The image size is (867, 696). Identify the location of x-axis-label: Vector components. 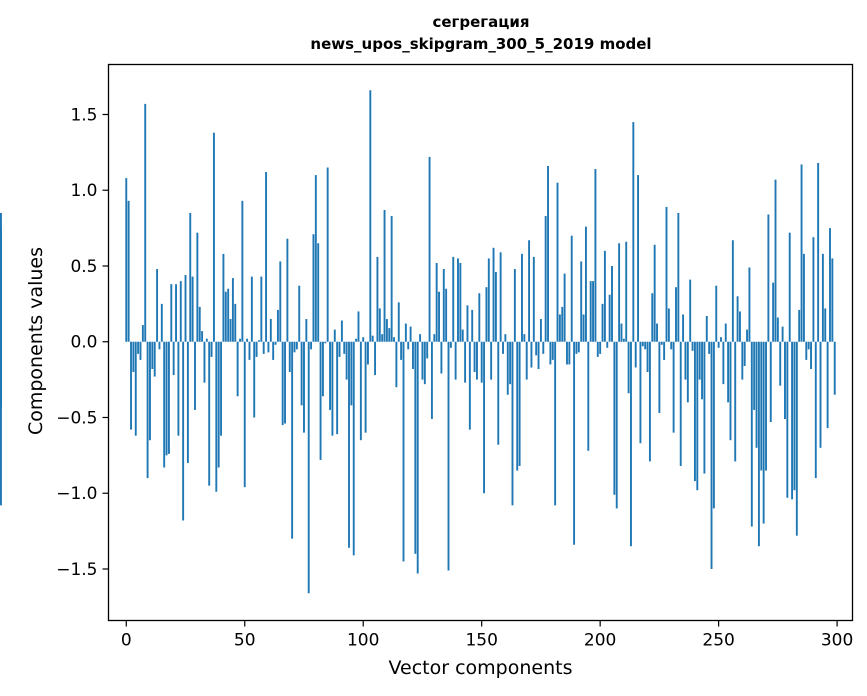
(480, 668).